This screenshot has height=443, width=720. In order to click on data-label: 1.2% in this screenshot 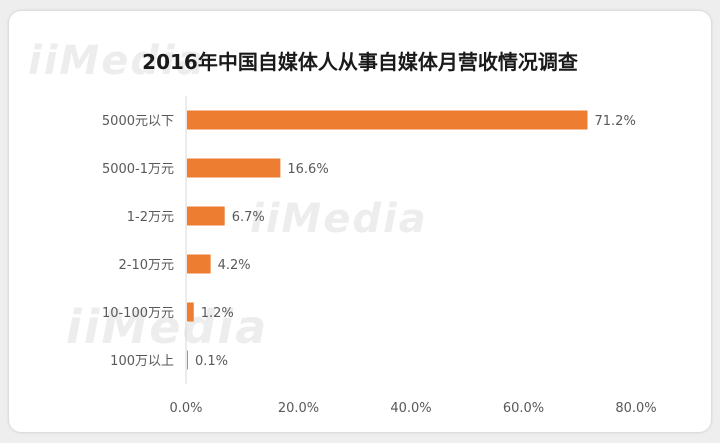, I will do `click(217, 313)`.